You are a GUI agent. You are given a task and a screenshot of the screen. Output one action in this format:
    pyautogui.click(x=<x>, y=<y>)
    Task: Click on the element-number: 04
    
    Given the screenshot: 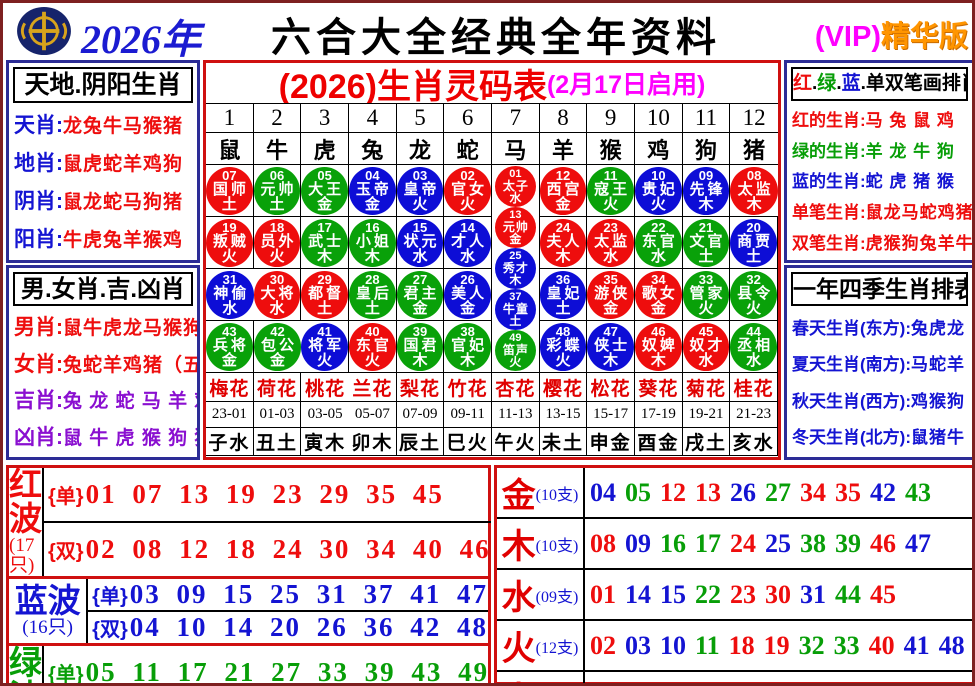 What is the action you would take?
    pyautogui.click(x=603, y=492)
    